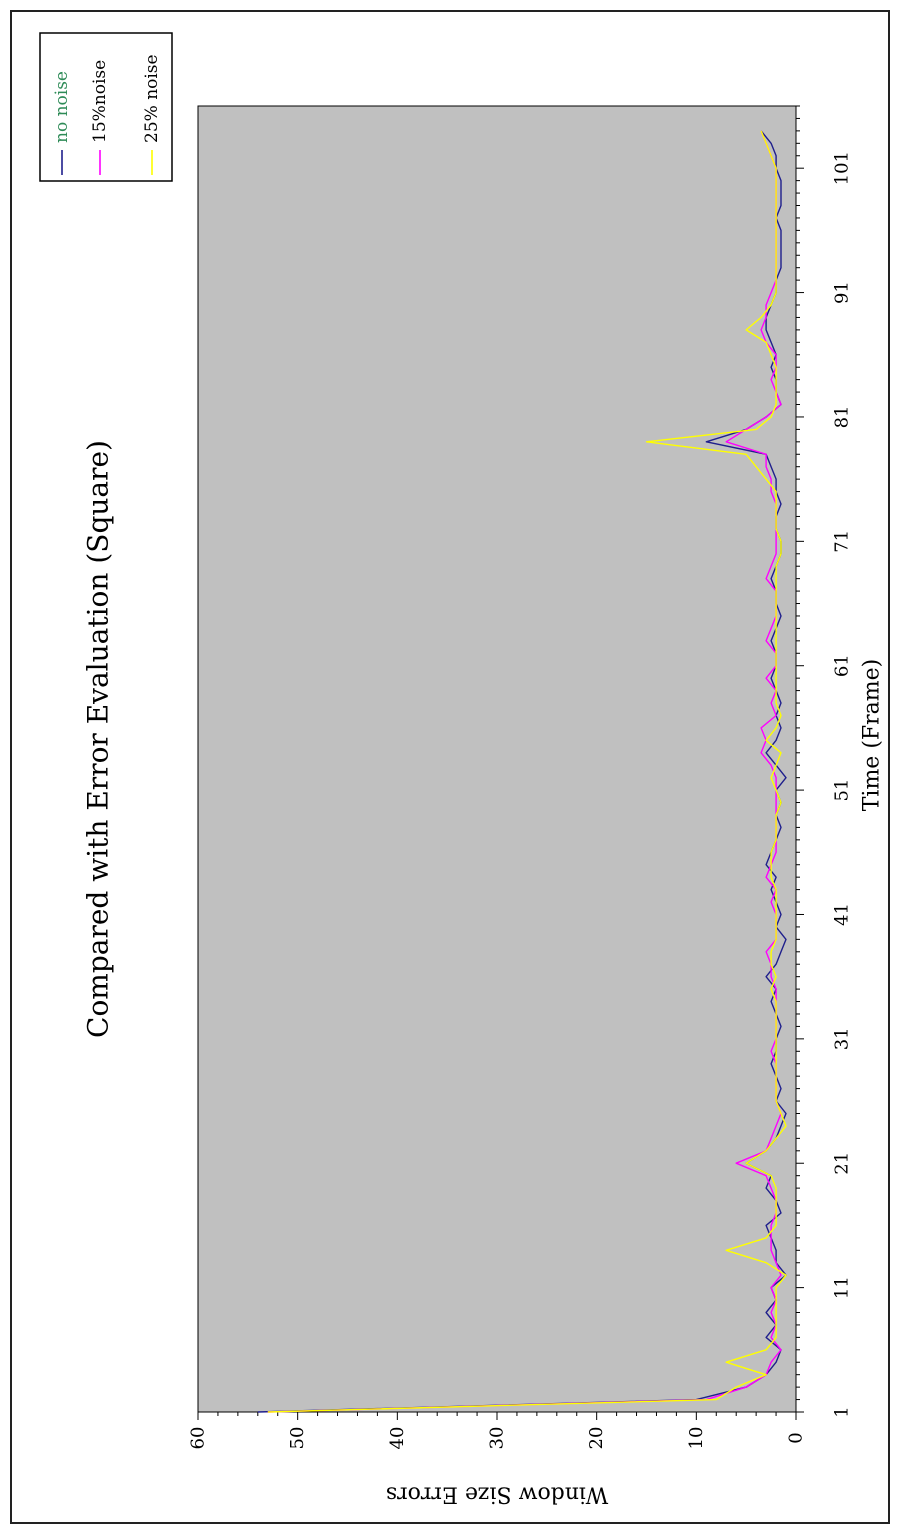 Image resolution: width=902 pixels, height=1536 pixels. I want to click on x-tick-label: 1, so click(842, 1411).